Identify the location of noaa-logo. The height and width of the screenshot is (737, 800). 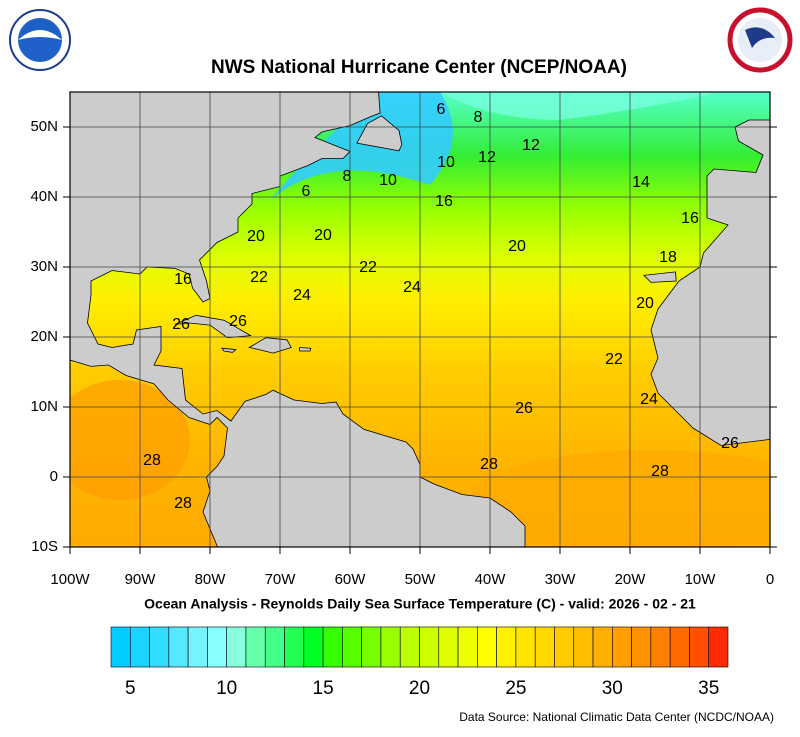
(40, 40).